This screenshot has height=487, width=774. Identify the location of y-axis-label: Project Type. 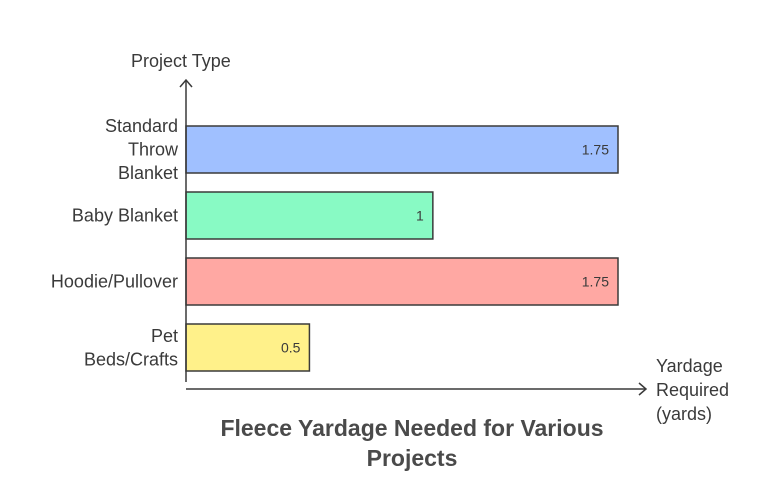
(181, 61).